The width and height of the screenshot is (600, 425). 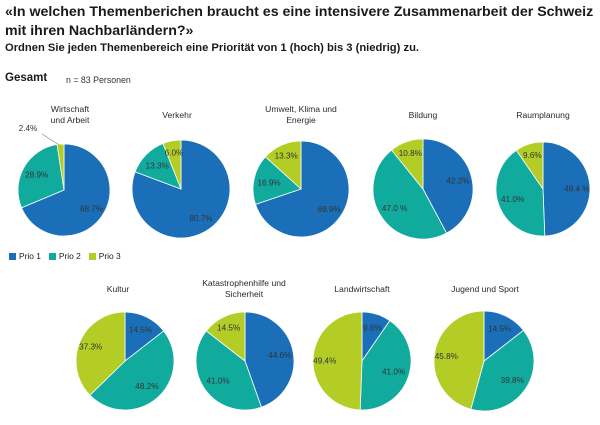 I want to click on slice-label: 48.2%, so click(x=146, y=386).